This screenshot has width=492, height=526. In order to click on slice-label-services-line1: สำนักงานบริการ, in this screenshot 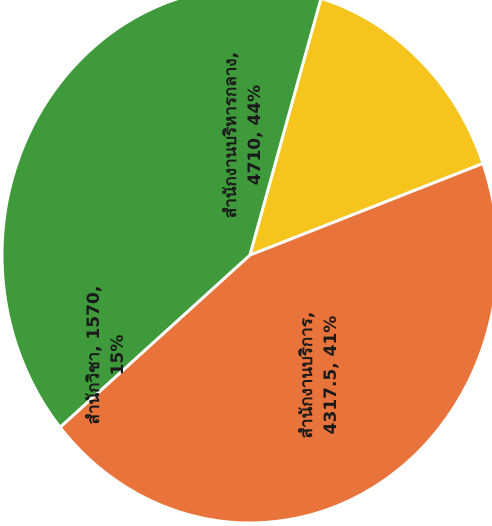, I will do `click(307, 375)`.